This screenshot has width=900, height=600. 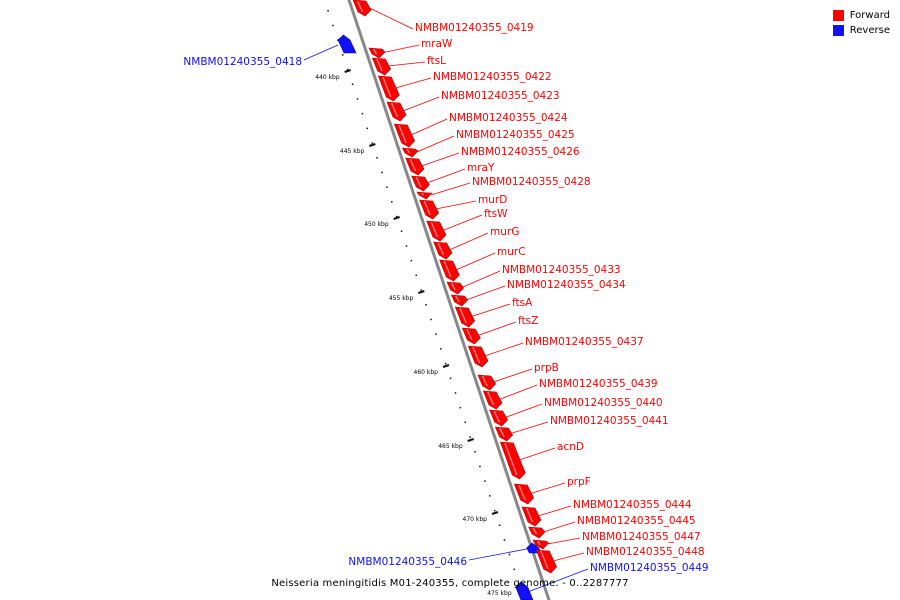 I want to click on gene-label: NMBM01240355_0422, so click(x=492, y=77).